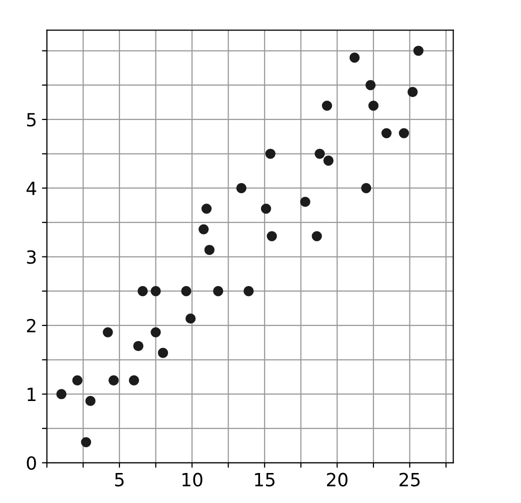  I want to click on x-tick-label: 5, so click(119, 479).